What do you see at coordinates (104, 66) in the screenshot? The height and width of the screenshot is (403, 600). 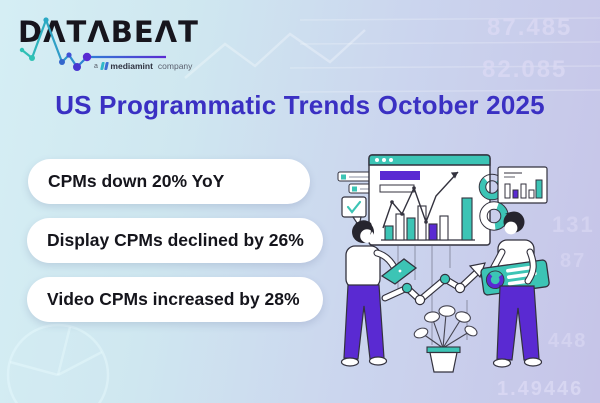 I see `mediamint-bars-icon` at bounding box center [104, 66].